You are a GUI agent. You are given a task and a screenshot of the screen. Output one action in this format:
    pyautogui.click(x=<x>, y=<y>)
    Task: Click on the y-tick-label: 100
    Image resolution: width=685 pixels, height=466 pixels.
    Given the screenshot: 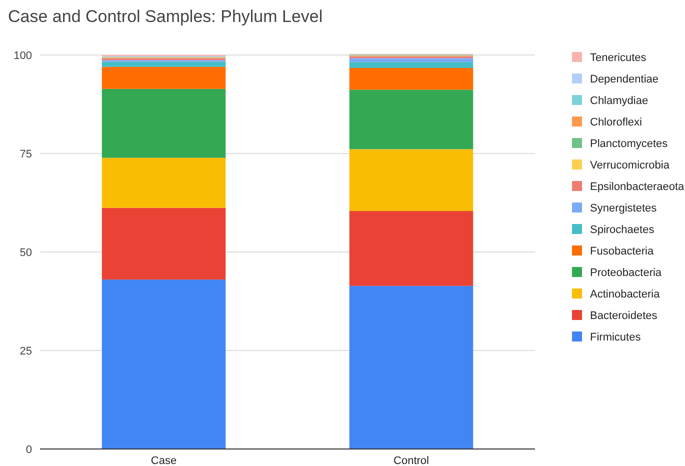 What is the action you would take?
    pyautogui.click(x=23, y=56)
    